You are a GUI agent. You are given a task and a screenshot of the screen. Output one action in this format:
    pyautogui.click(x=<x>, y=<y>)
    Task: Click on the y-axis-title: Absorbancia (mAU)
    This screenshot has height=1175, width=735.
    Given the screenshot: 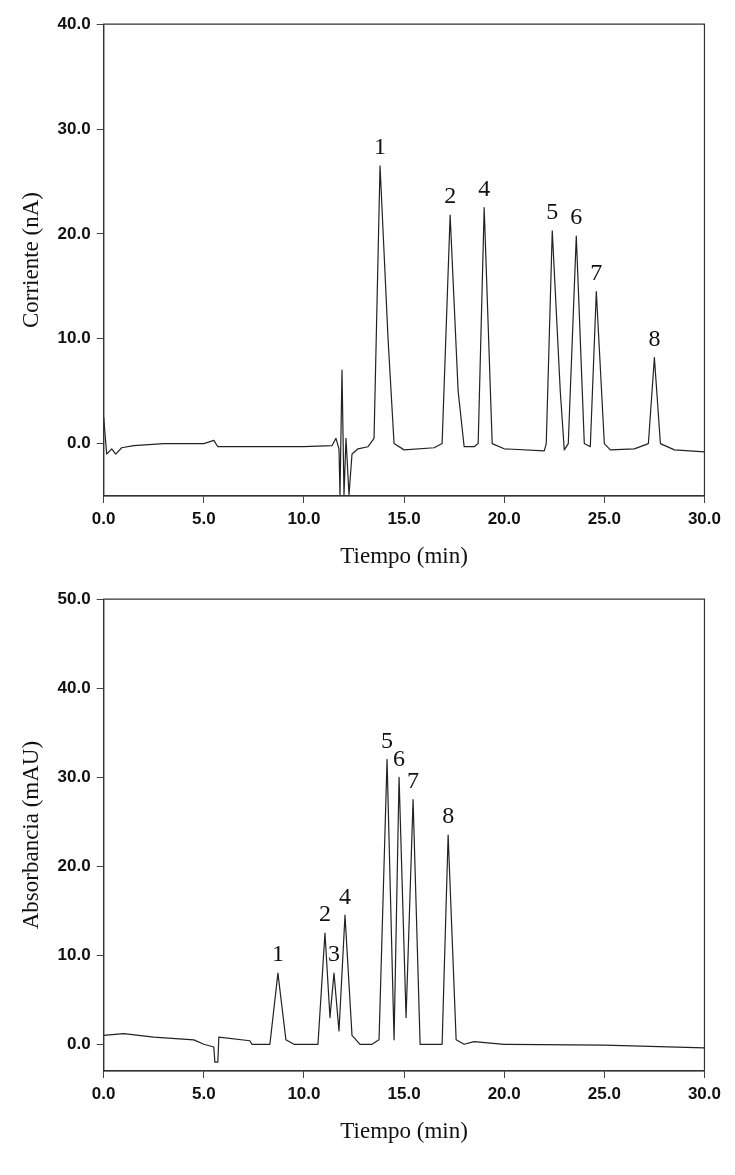 What is the action you would take?
    pyautogui.click(x=30, y=835)
    